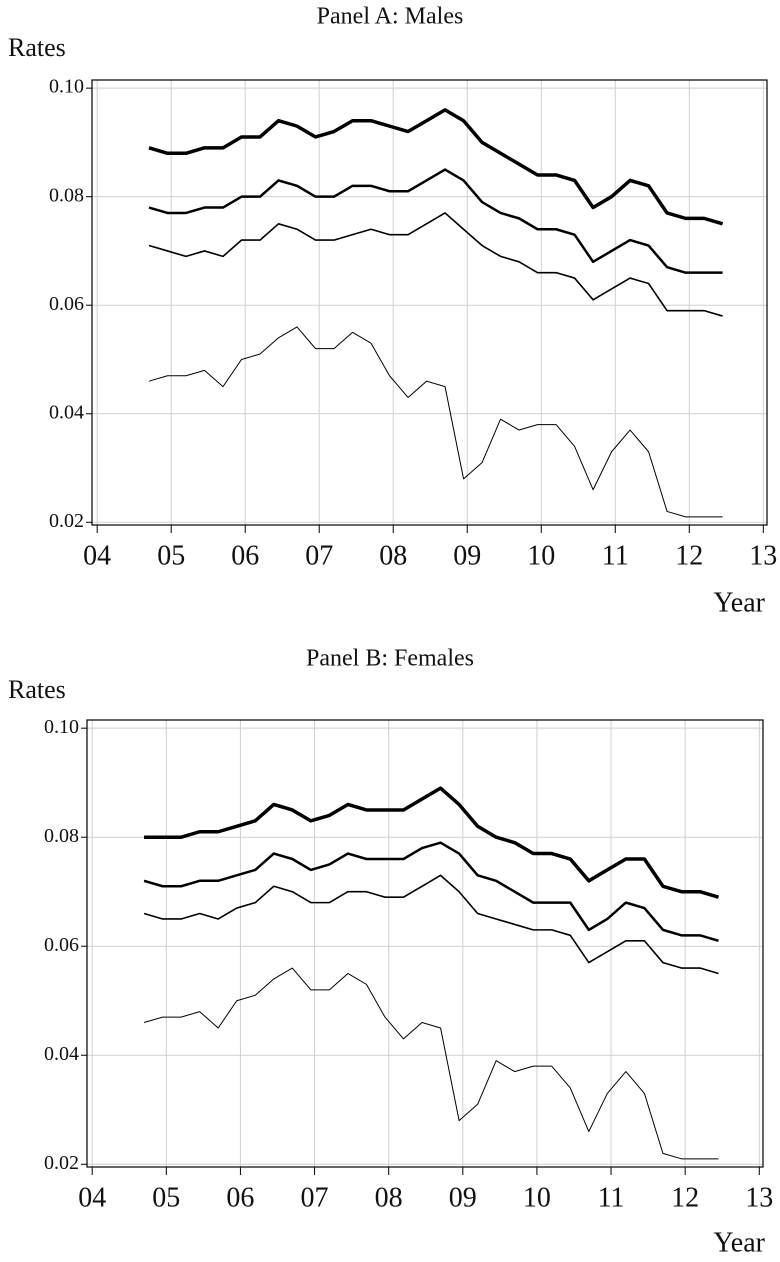  What do you see at coordinates (390, 659) in the screenshot?
I see `chart-title: Panel B: Females` at bounding box center [390, 659].